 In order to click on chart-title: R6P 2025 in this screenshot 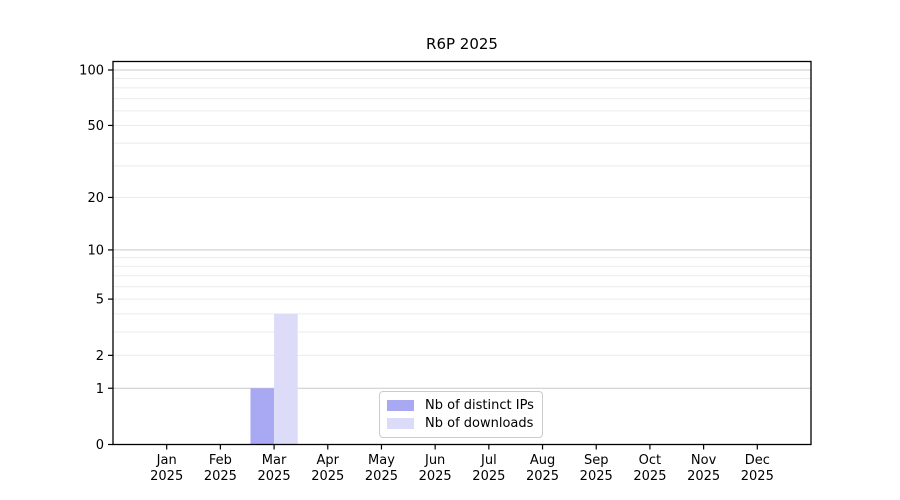, I will do `click(462, 44)`.